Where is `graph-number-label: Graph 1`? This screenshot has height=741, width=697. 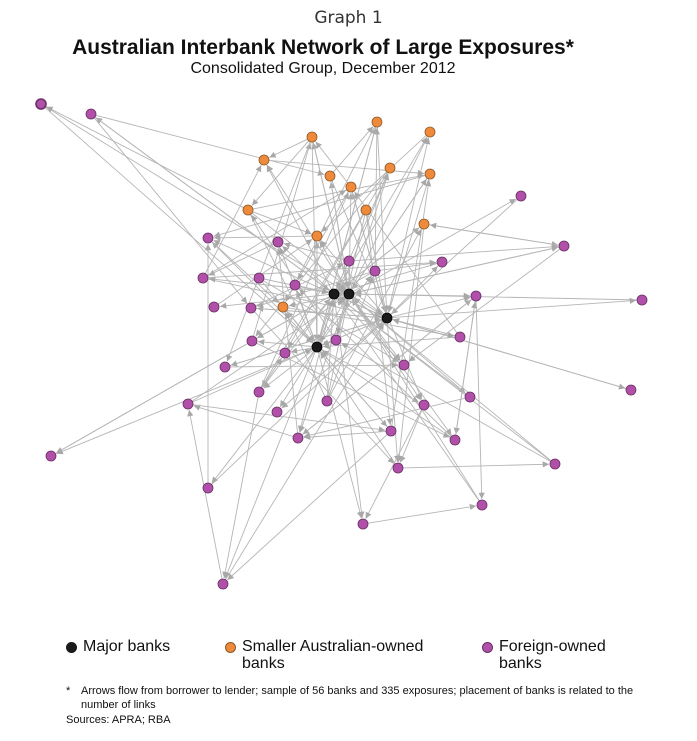
graph-number-label: Graph 1 is located at coordinates (348, 18).